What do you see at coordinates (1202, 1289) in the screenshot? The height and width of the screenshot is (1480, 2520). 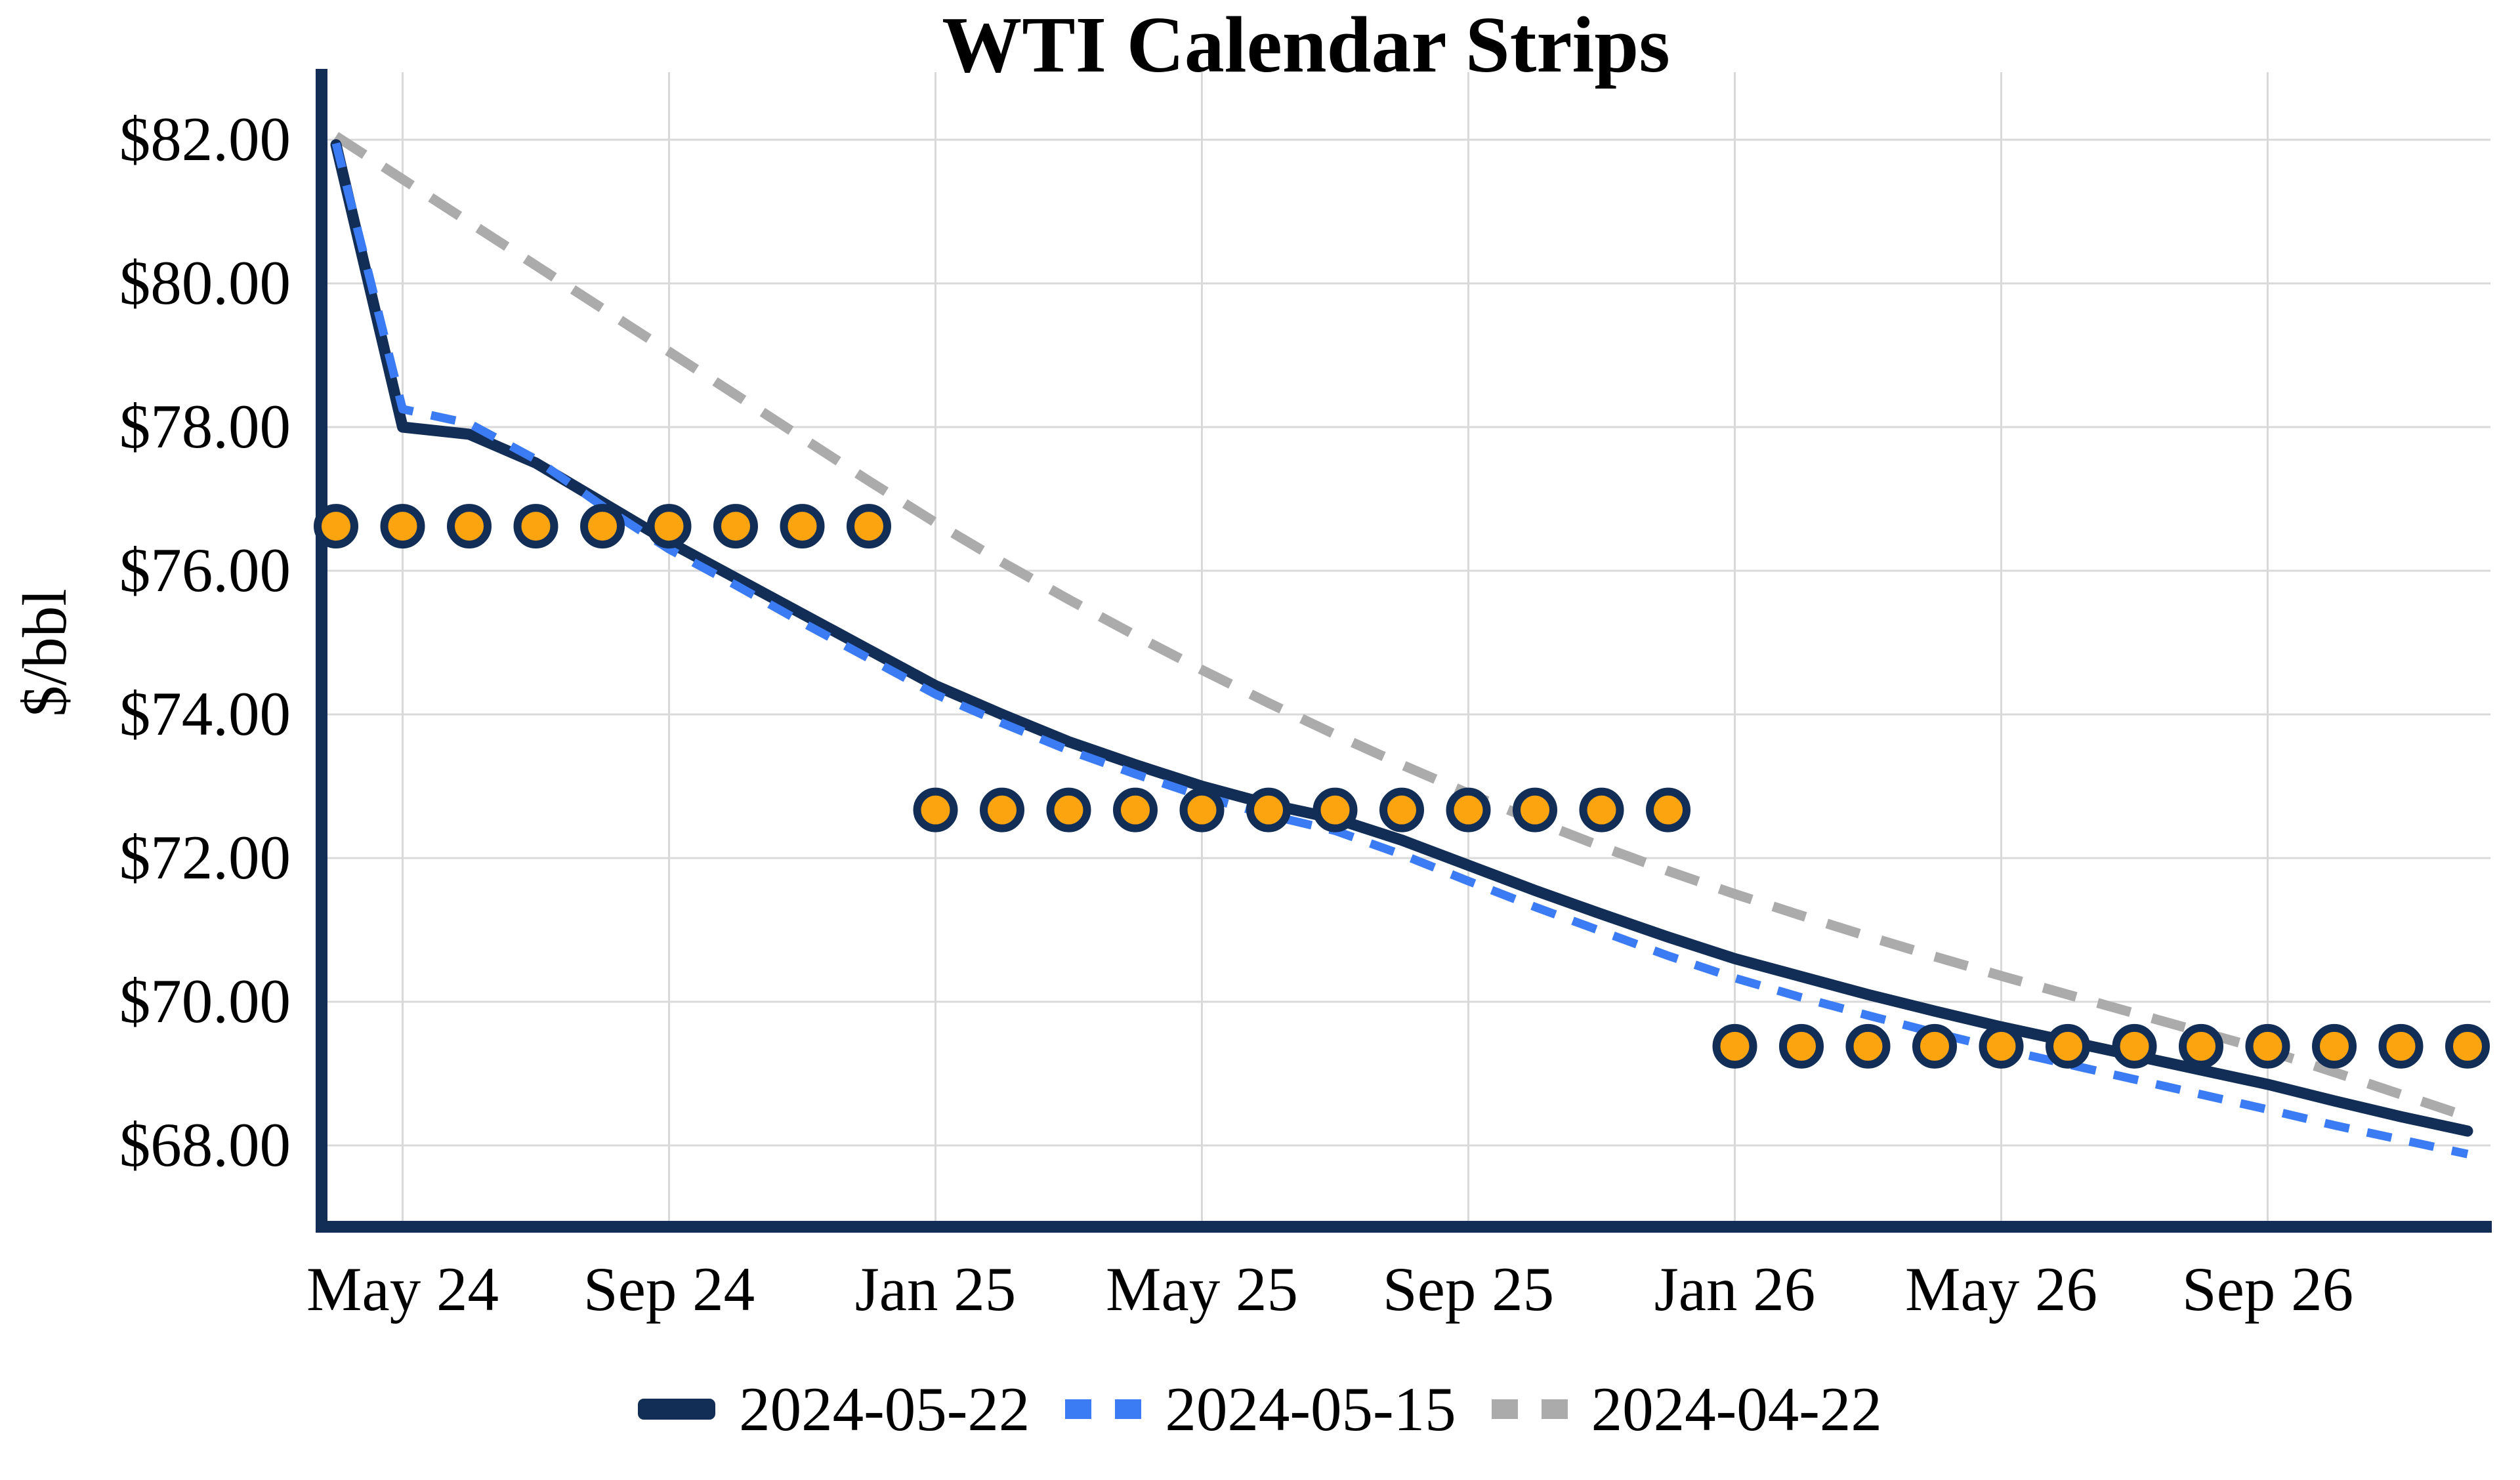 I see `x-tick-label: May 25` at bounding box center [1202, 1289].